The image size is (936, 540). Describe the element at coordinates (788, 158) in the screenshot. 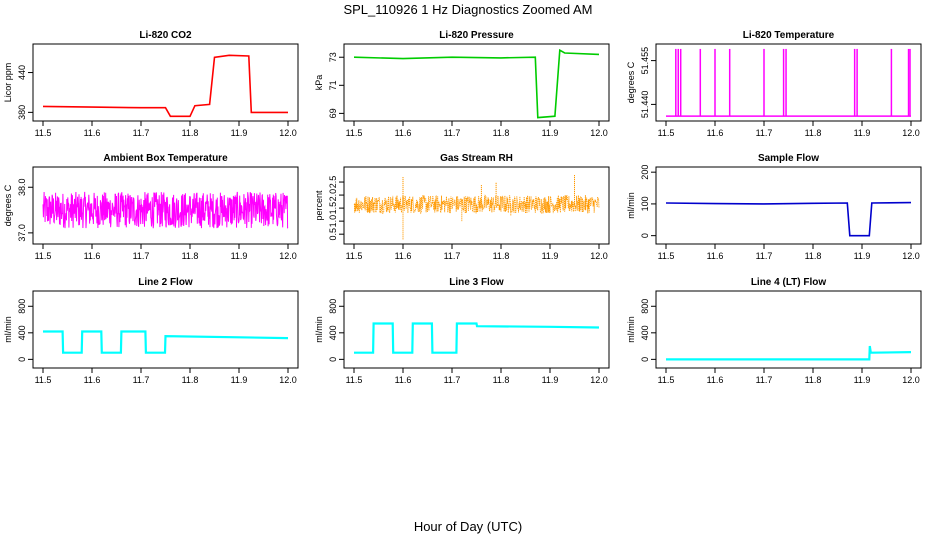

I see `panel-title: Sample Flow` at that location.